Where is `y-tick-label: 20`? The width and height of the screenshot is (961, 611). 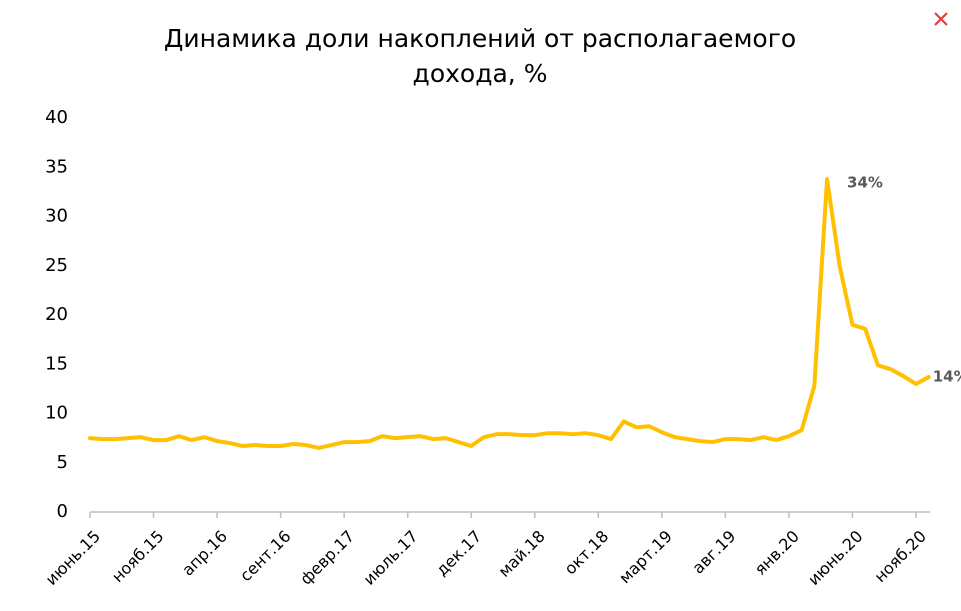
y-tick-label: 20 is located at coordinates (56, 314).